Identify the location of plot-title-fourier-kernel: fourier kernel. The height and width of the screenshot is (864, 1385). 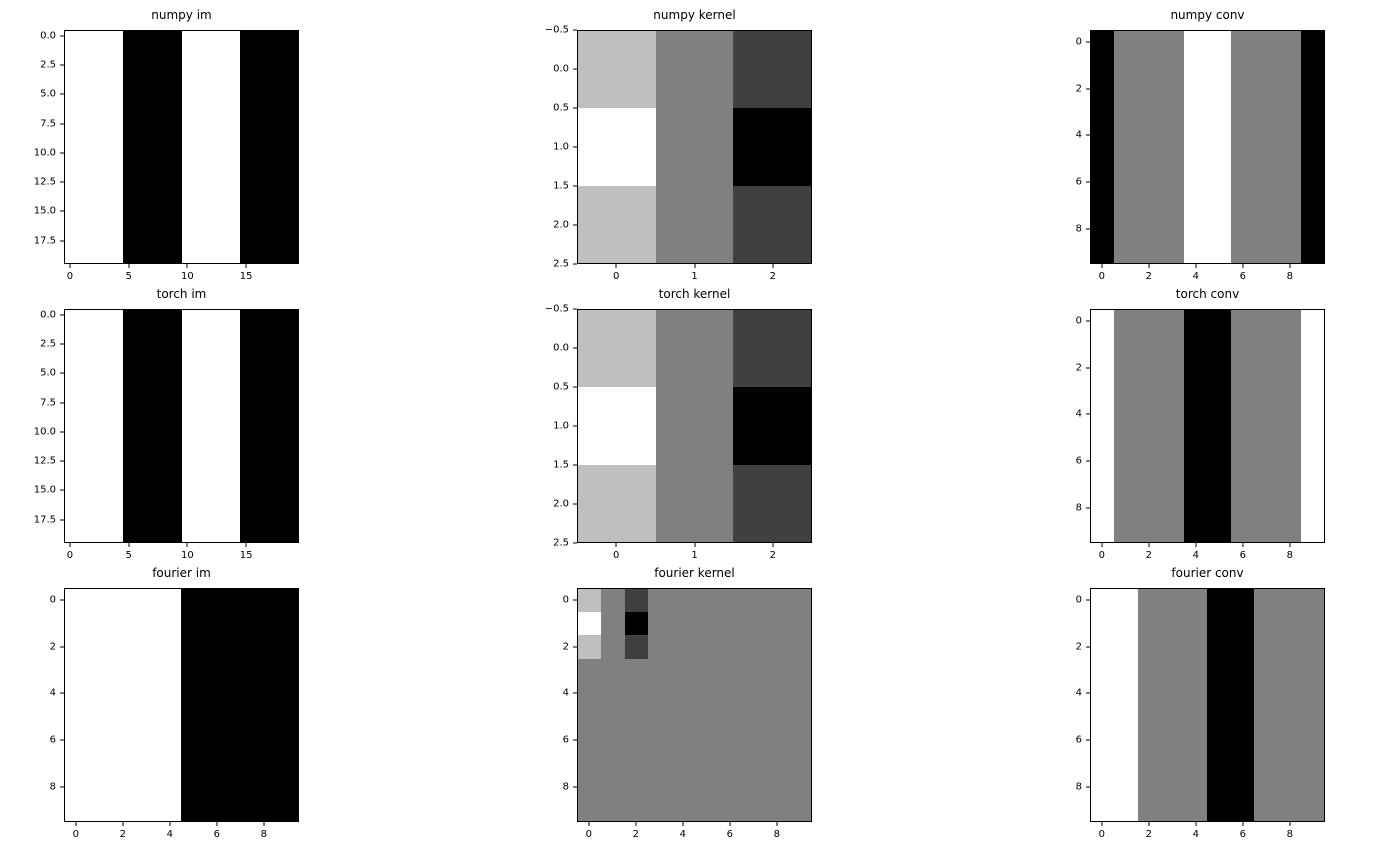
(694, 573).